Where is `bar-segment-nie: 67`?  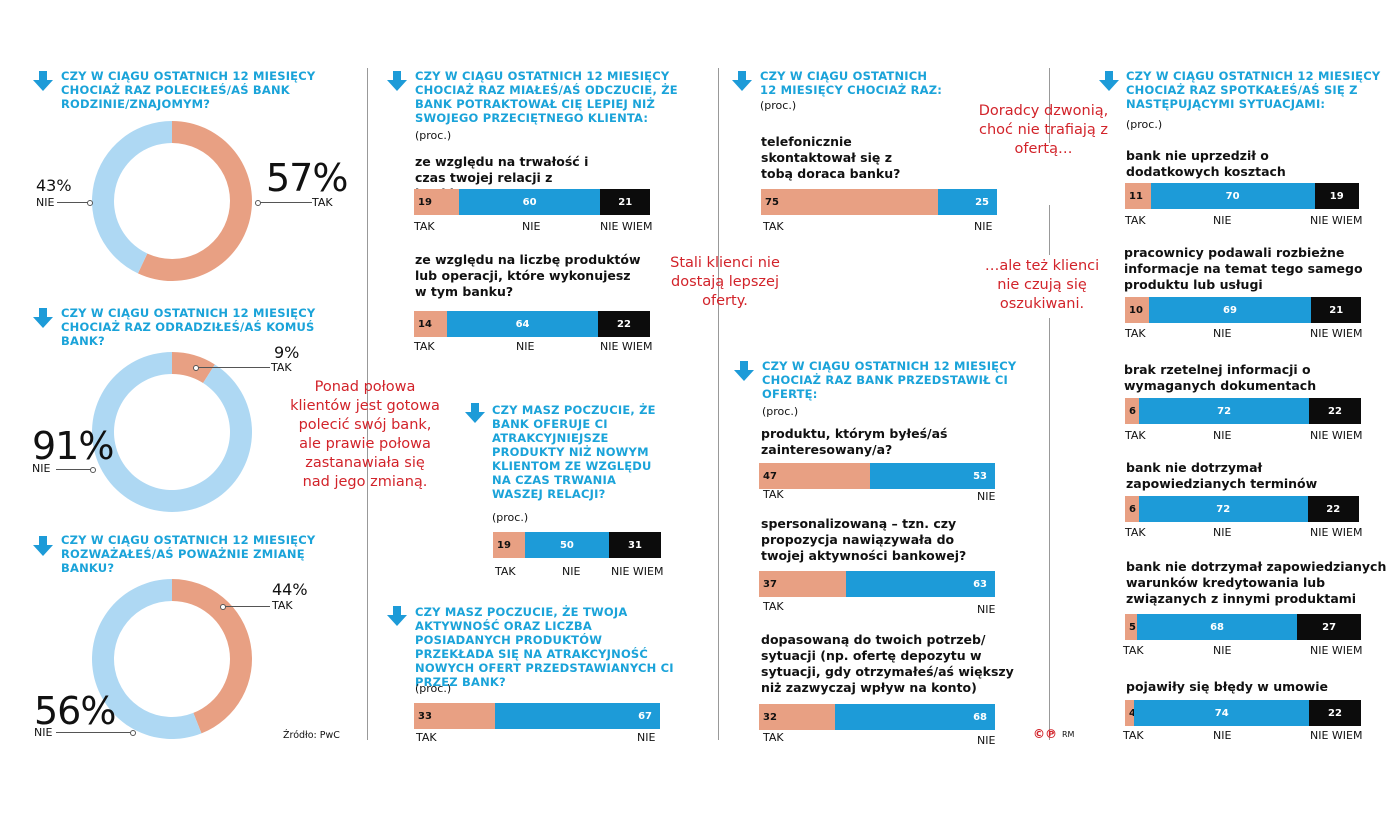
bar-segment-nie: 67 is located at coordinates (577, 716).